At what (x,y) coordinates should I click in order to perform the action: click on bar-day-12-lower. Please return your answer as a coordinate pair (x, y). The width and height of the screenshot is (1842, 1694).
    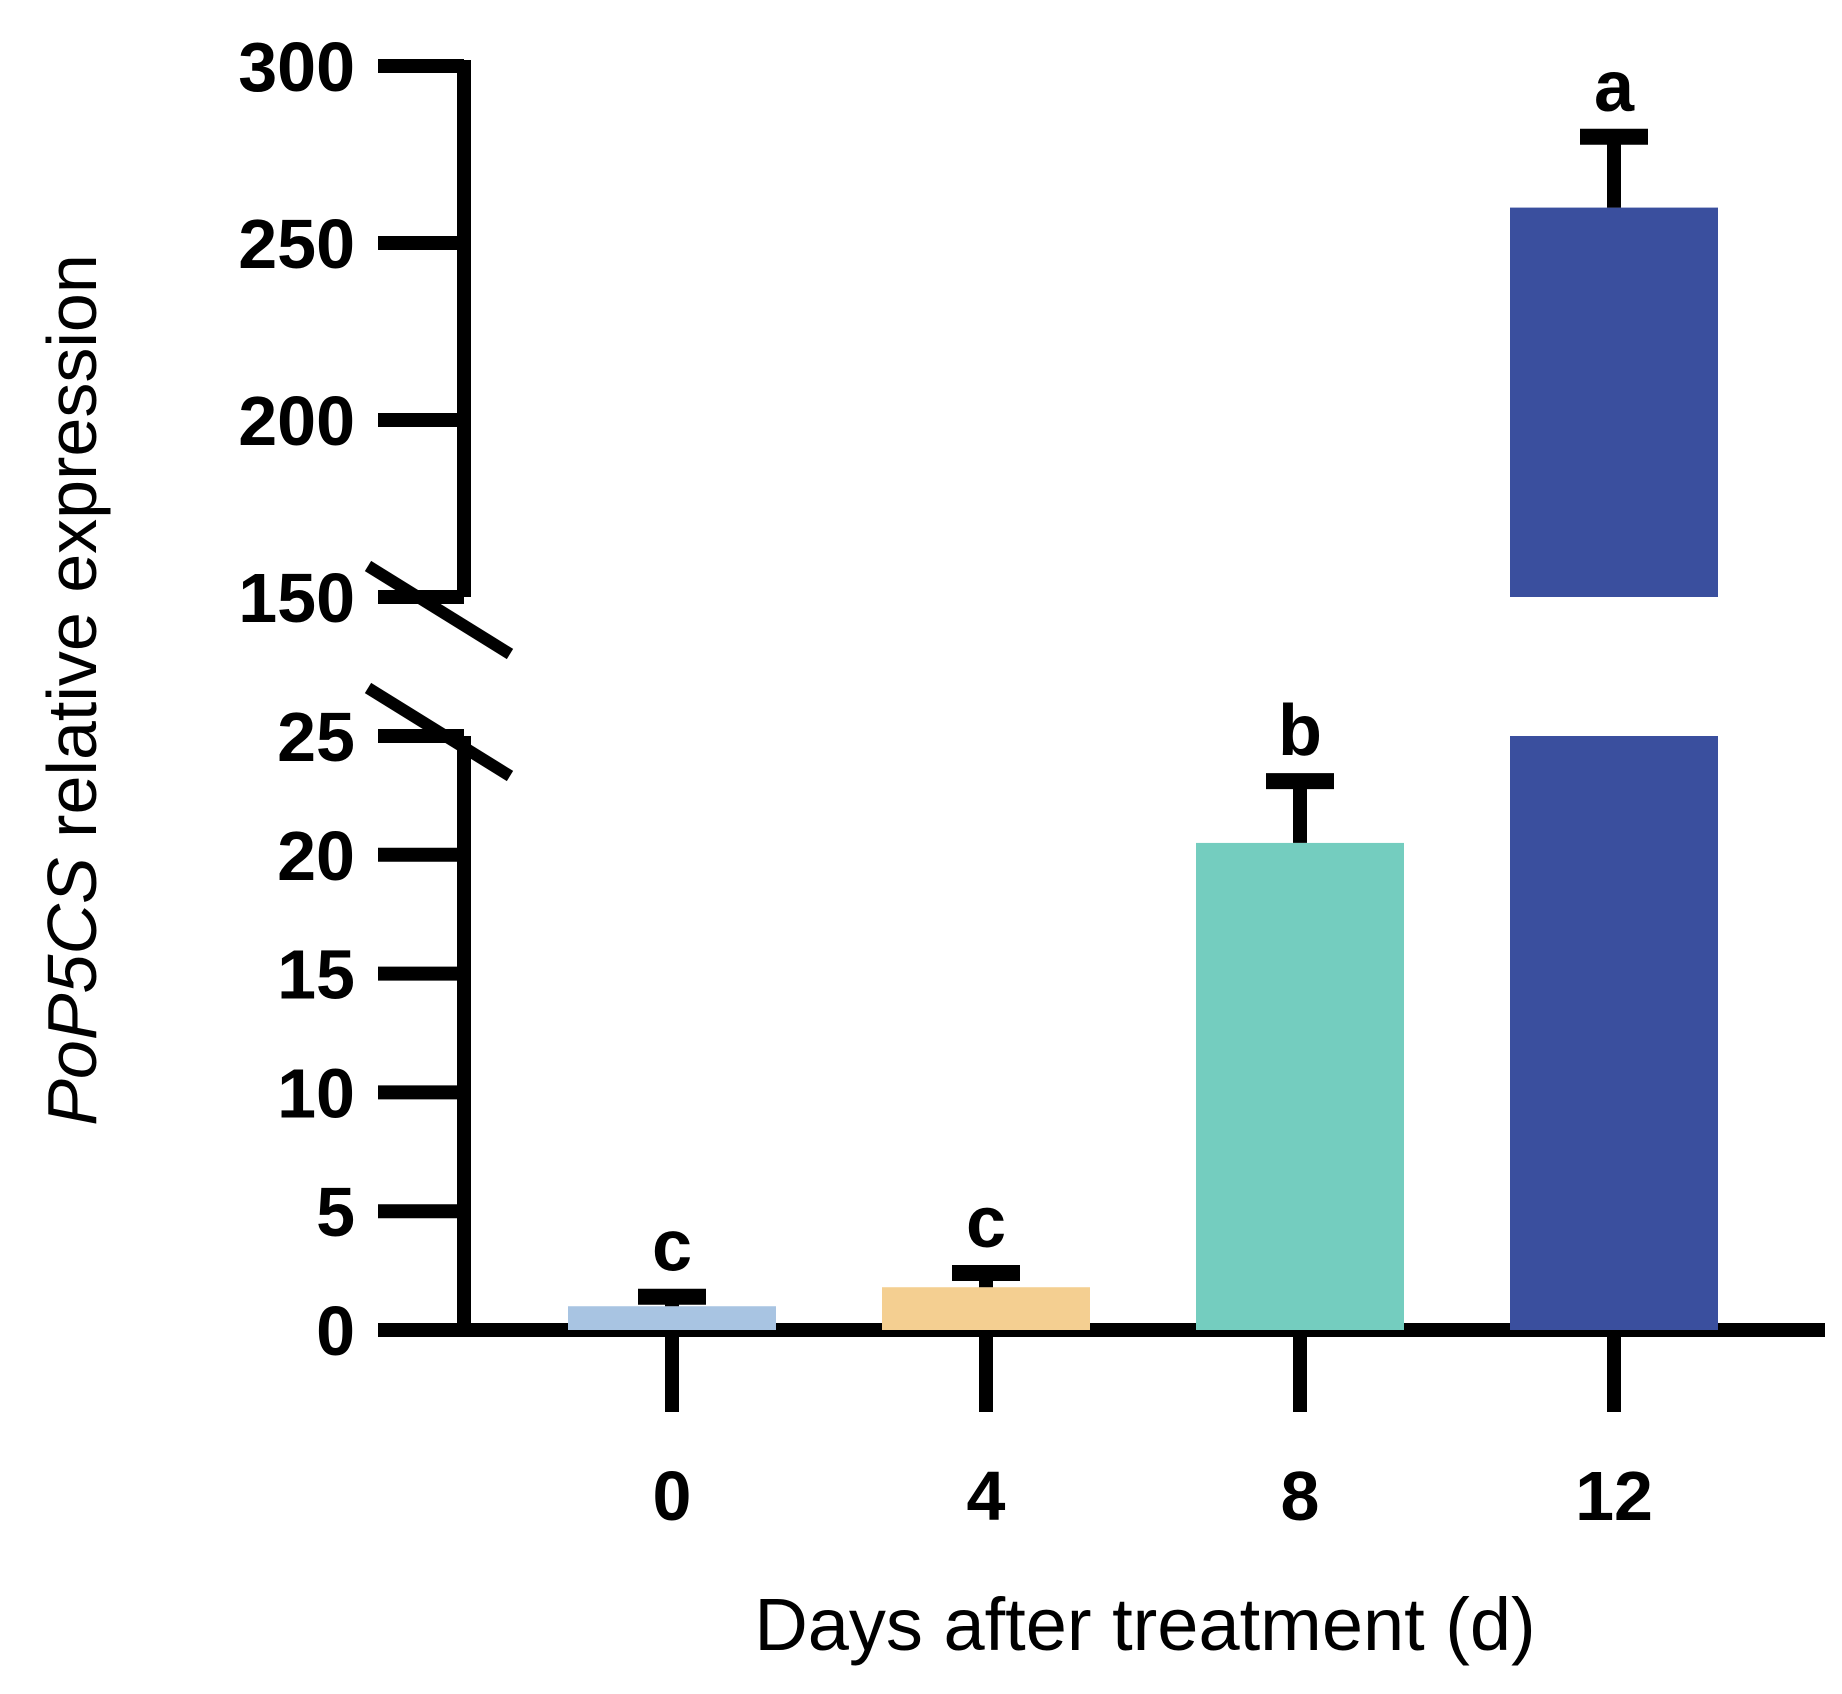
    Looking at the image, I should click on (1614, 1033).